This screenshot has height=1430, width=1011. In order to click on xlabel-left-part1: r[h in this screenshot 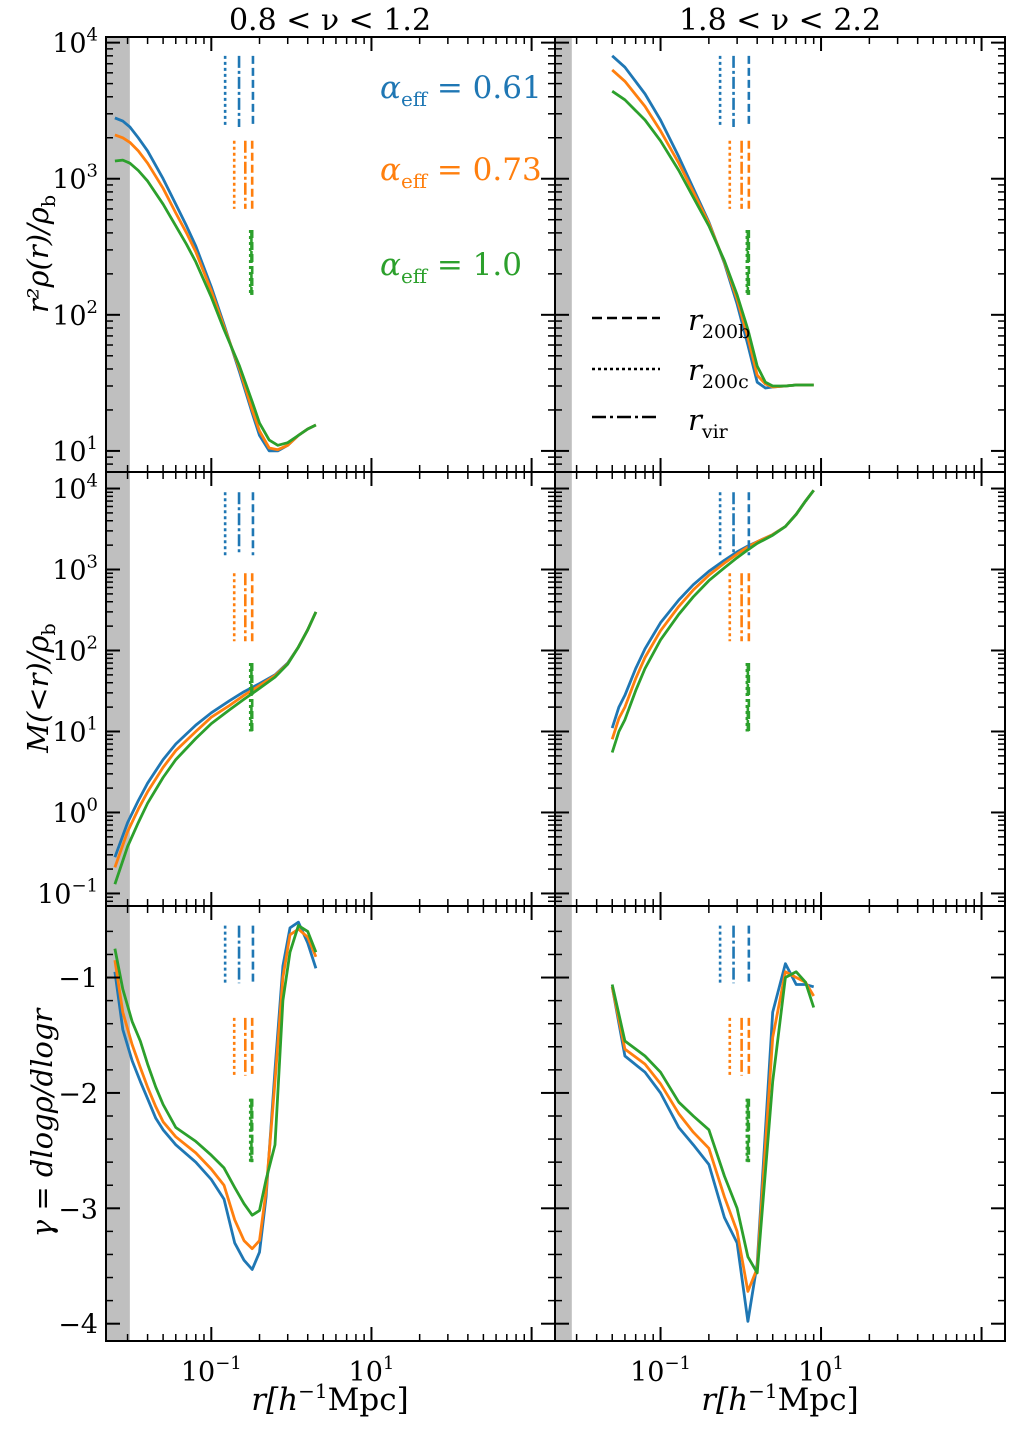, I will do `click(274, 1400)`.